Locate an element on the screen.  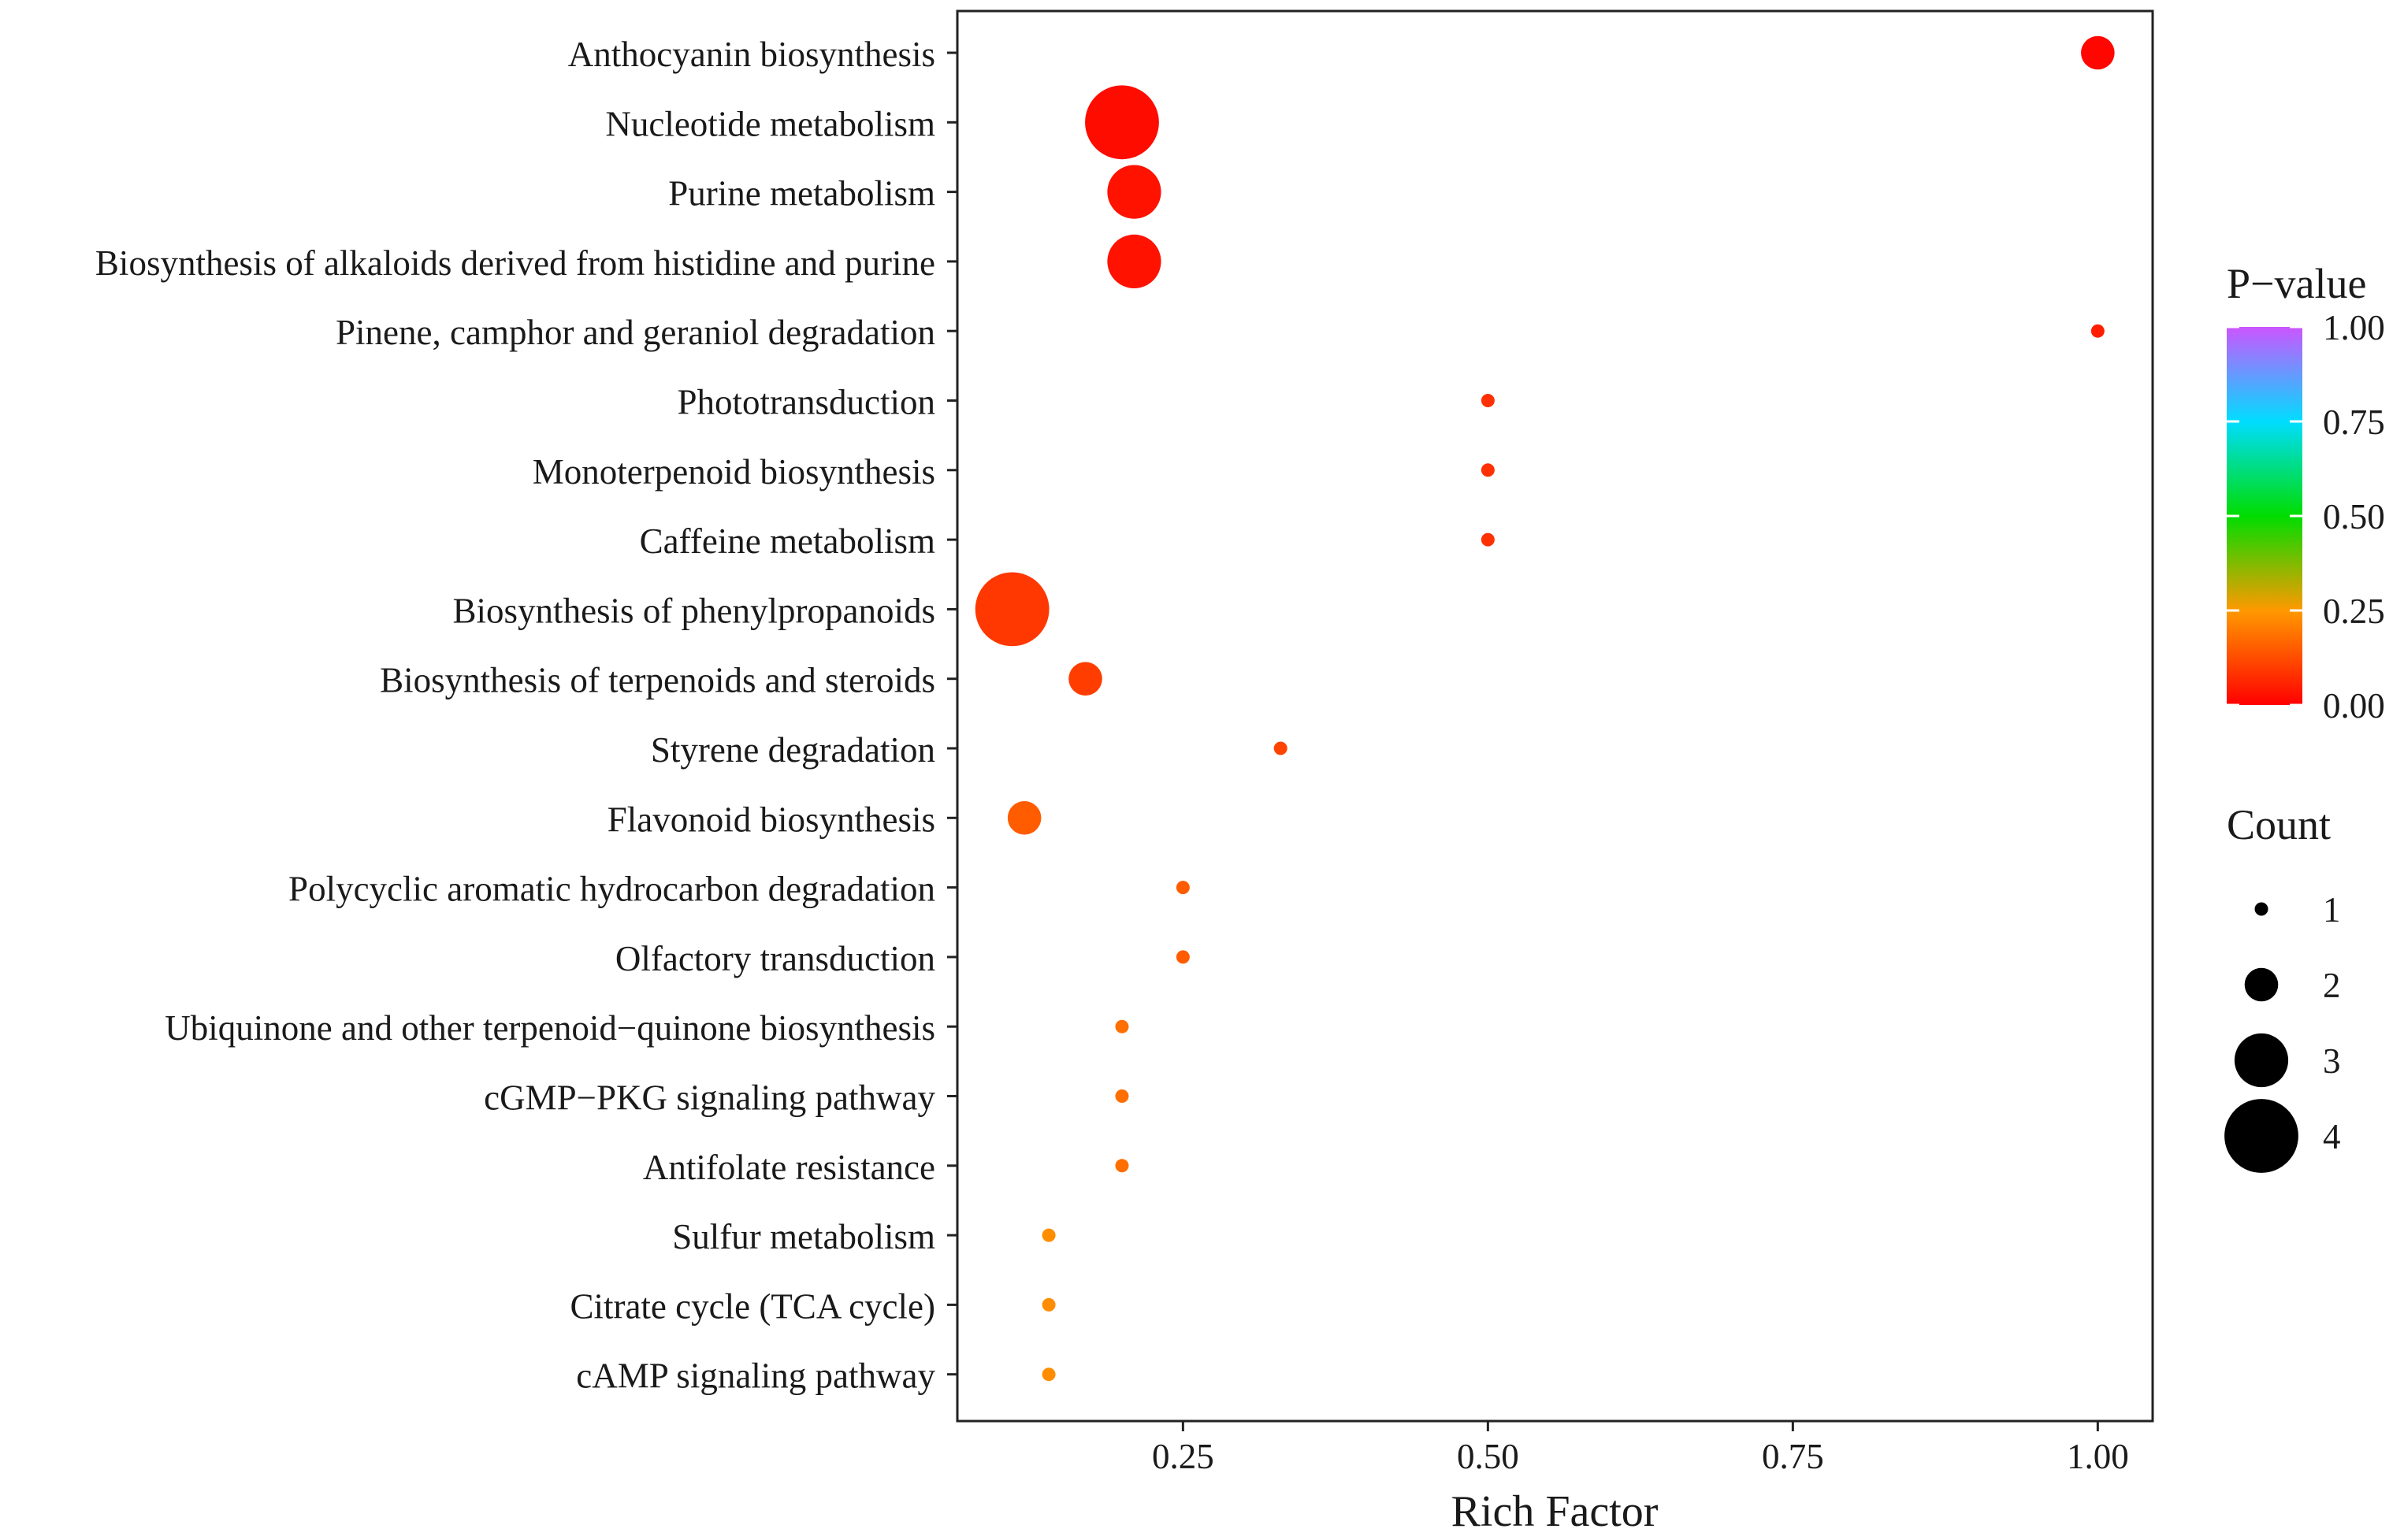
count-legend: Count 1 2 3 4 is located at coordinates (2282, 987).